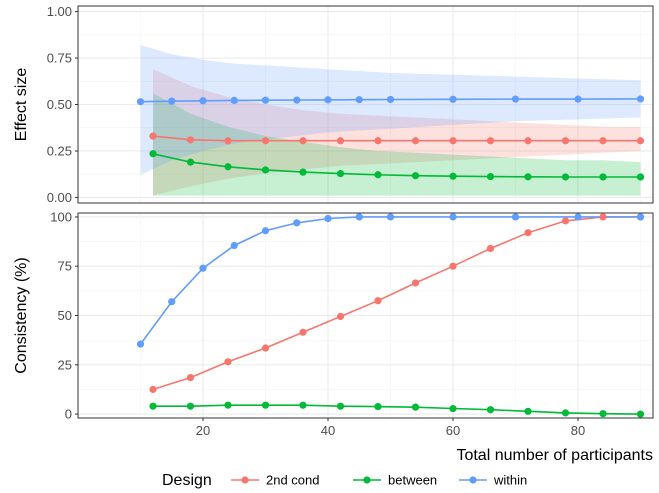  What do you see at coordinates (510, 480) in the screenshot?
I see `legend-label: within` at bounding box center [510, 480].